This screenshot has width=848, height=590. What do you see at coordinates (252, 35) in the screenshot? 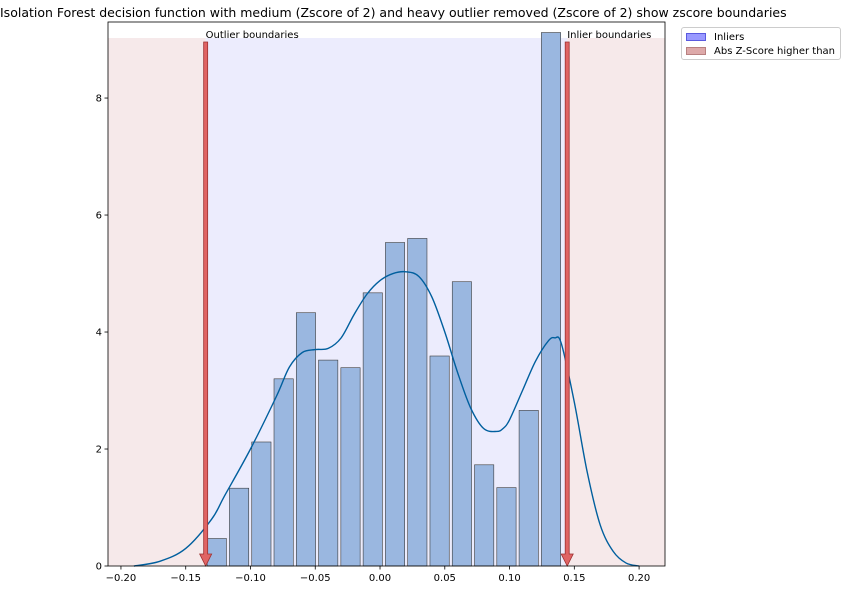
I see `outlier-boundaries-annotation: Outlier boundaries` at bounding box center [252, 35].